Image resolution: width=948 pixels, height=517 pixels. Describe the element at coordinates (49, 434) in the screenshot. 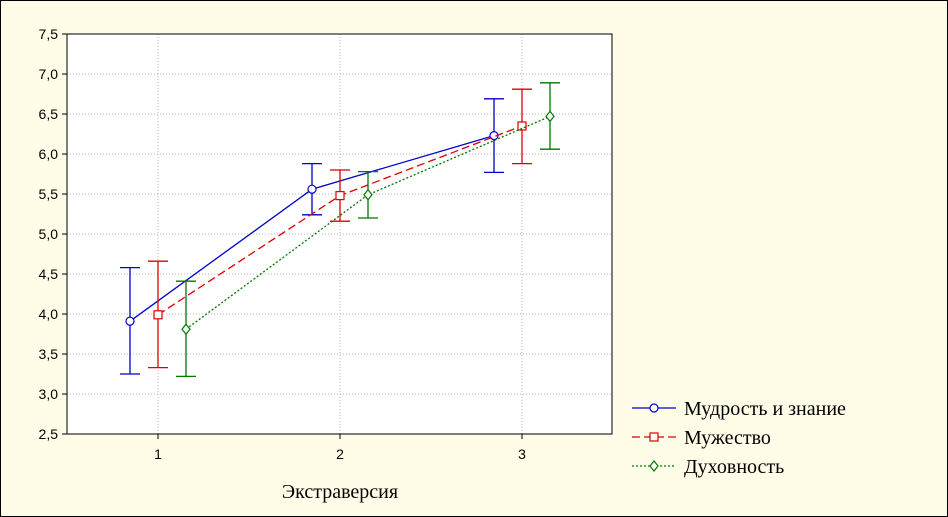

I see `y-tick-label: 2,5` at that location.